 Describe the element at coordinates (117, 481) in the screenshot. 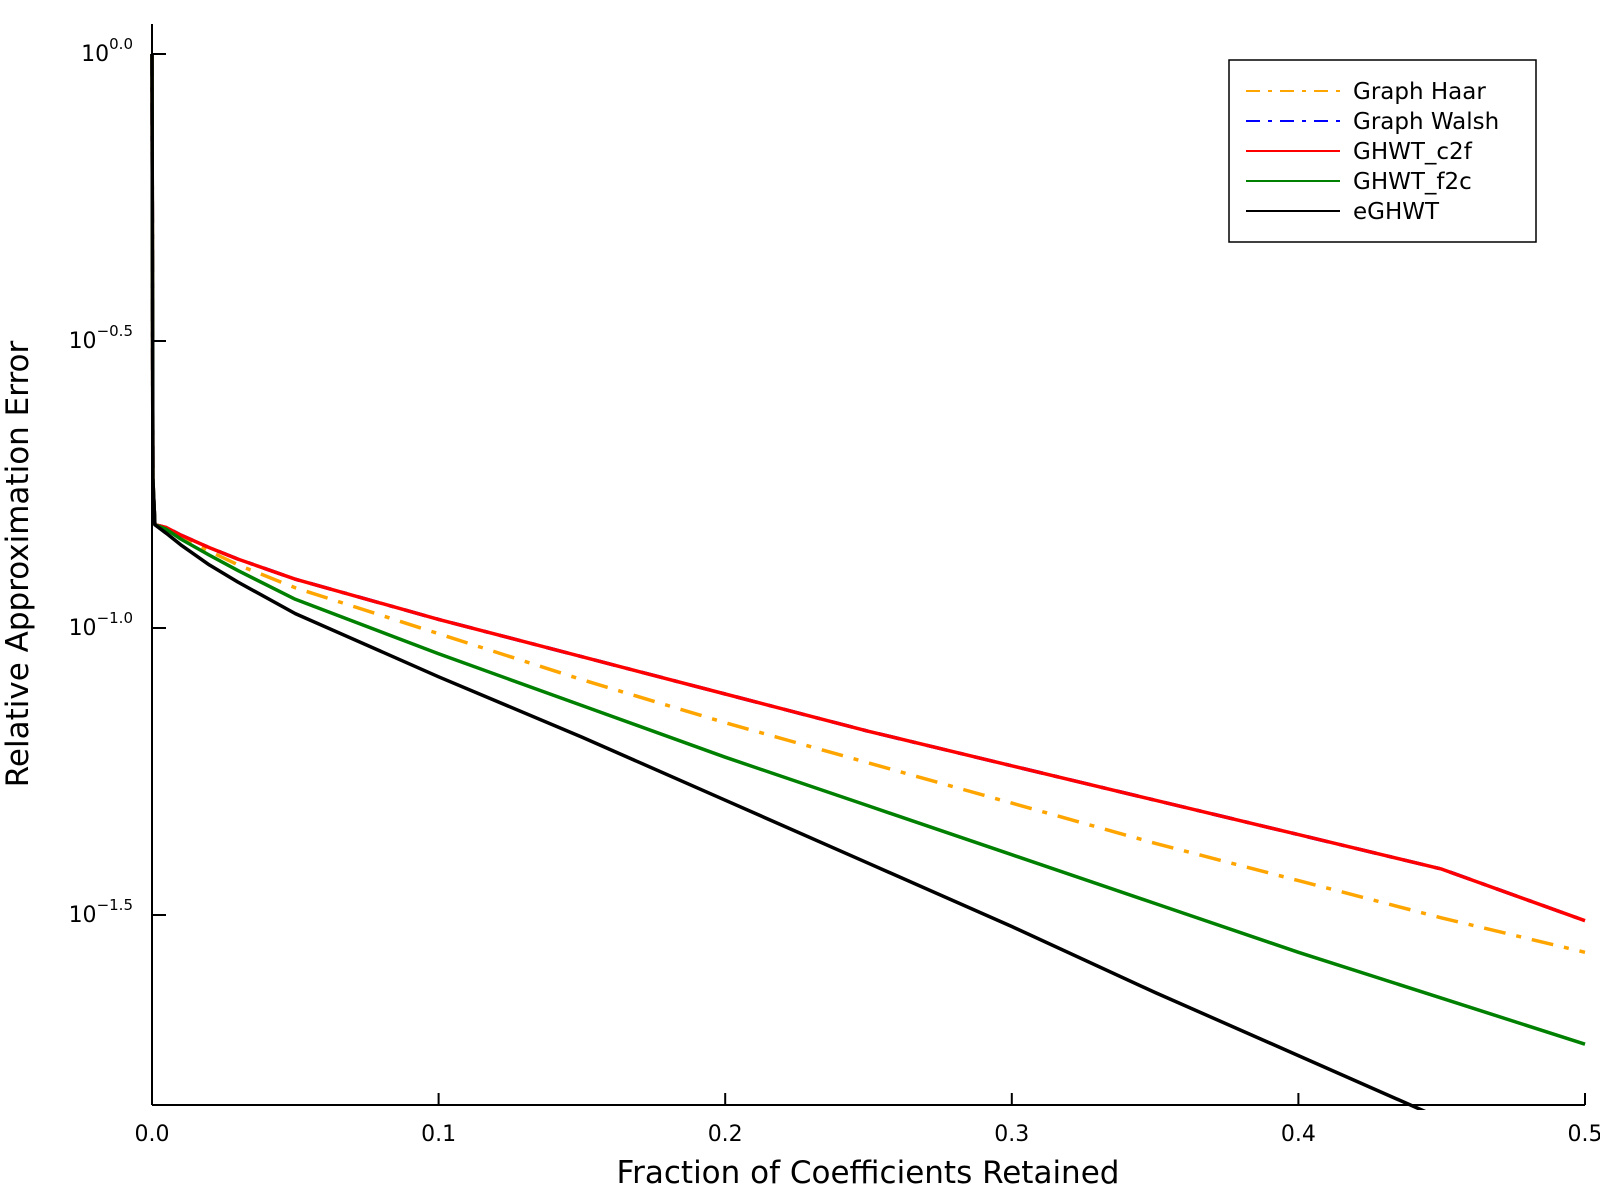

I see `y-ticks: 100.010−0.510−1.010−1.5` at that location.